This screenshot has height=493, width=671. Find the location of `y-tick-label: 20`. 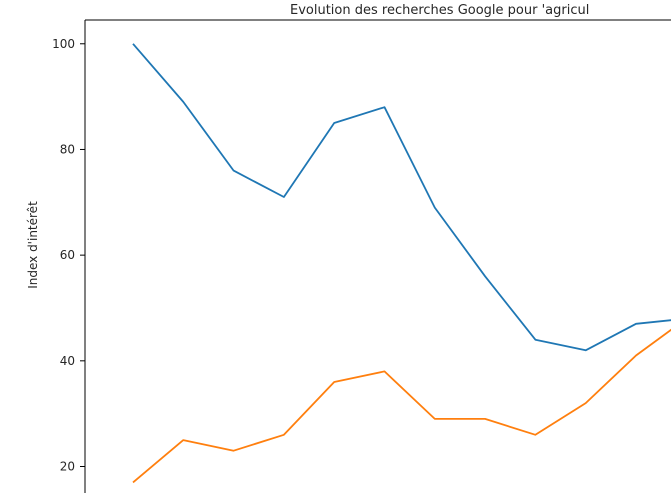

y-tick-label: 20 is located at coordinates (67, 467).